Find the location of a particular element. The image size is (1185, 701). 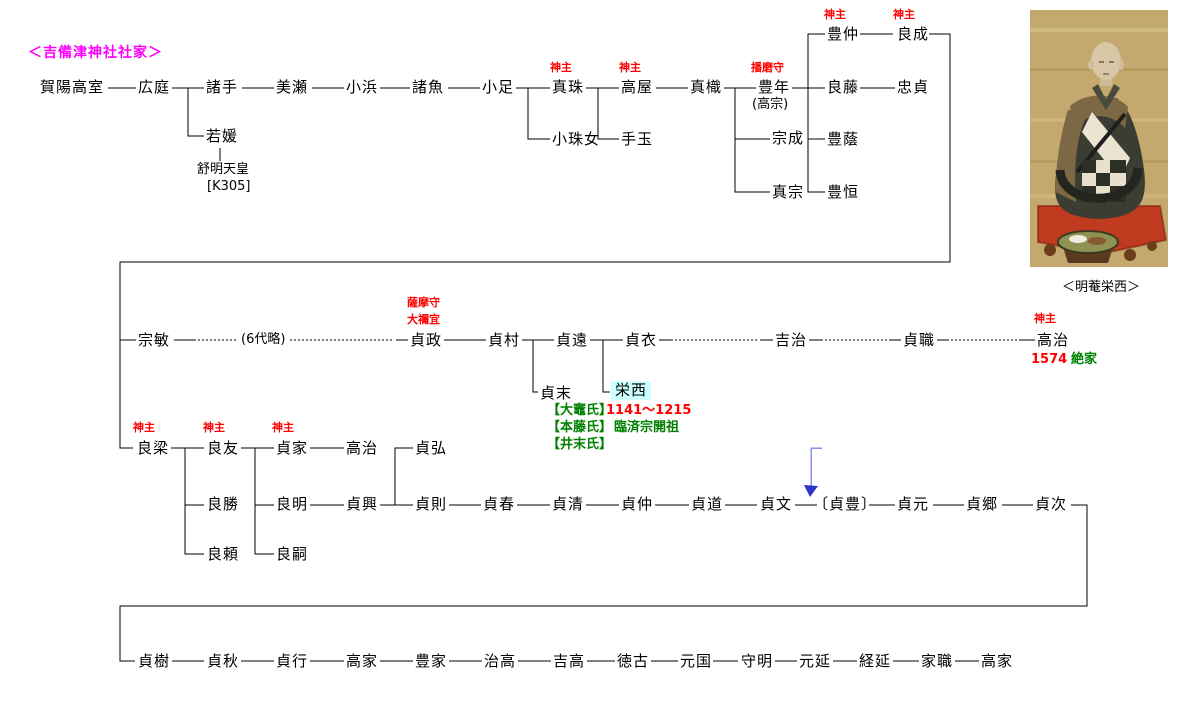

person-name: 貞興 is located at coordinates (362, 504).